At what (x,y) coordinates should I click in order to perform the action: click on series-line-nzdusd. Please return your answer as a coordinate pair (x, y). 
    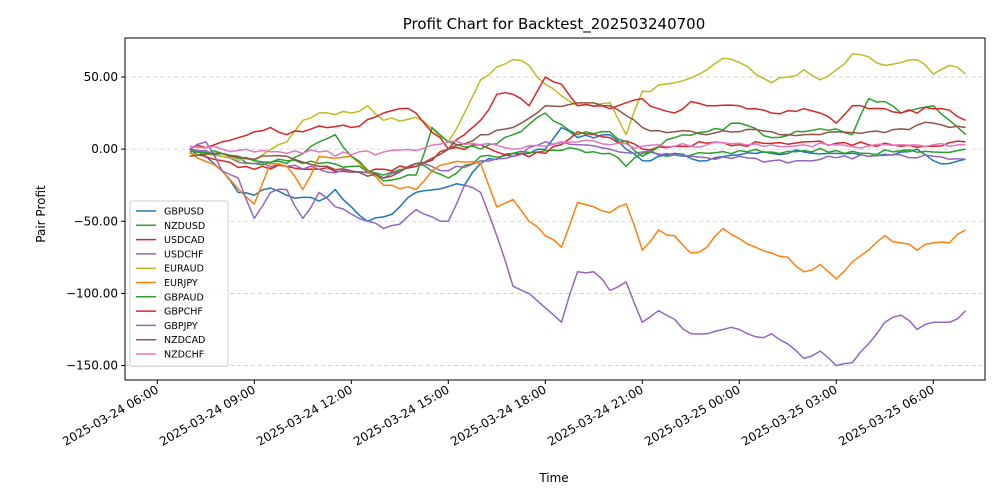
    Looking at the image, I should click on (577, 162).